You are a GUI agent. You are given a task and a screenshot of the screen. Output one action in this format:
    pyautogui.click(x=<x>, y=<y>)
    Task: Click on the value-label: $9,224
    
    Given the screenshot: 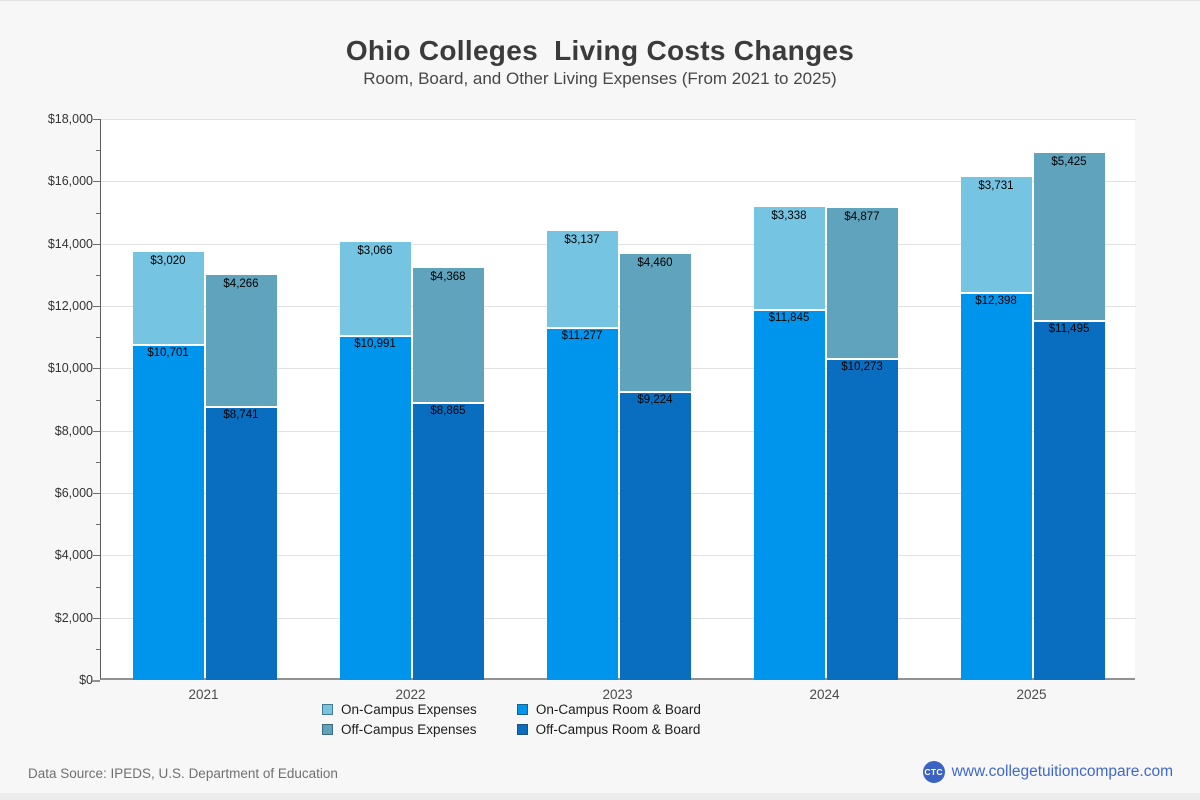 What is the action you would take?
    pyautogui.click(x=655, y=399)
    